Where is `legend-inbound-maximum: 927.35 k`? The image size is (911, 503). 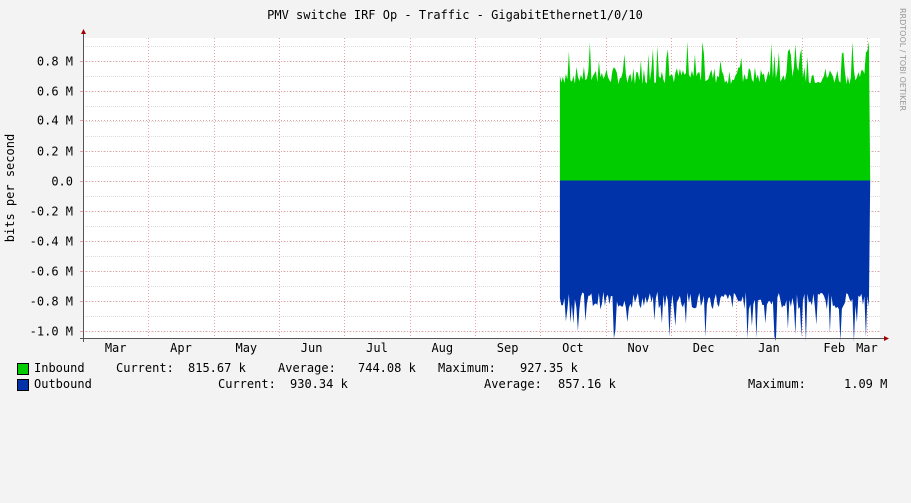 legend-inbound-maximum: 927.35 k is located at coordinates (549, 368).